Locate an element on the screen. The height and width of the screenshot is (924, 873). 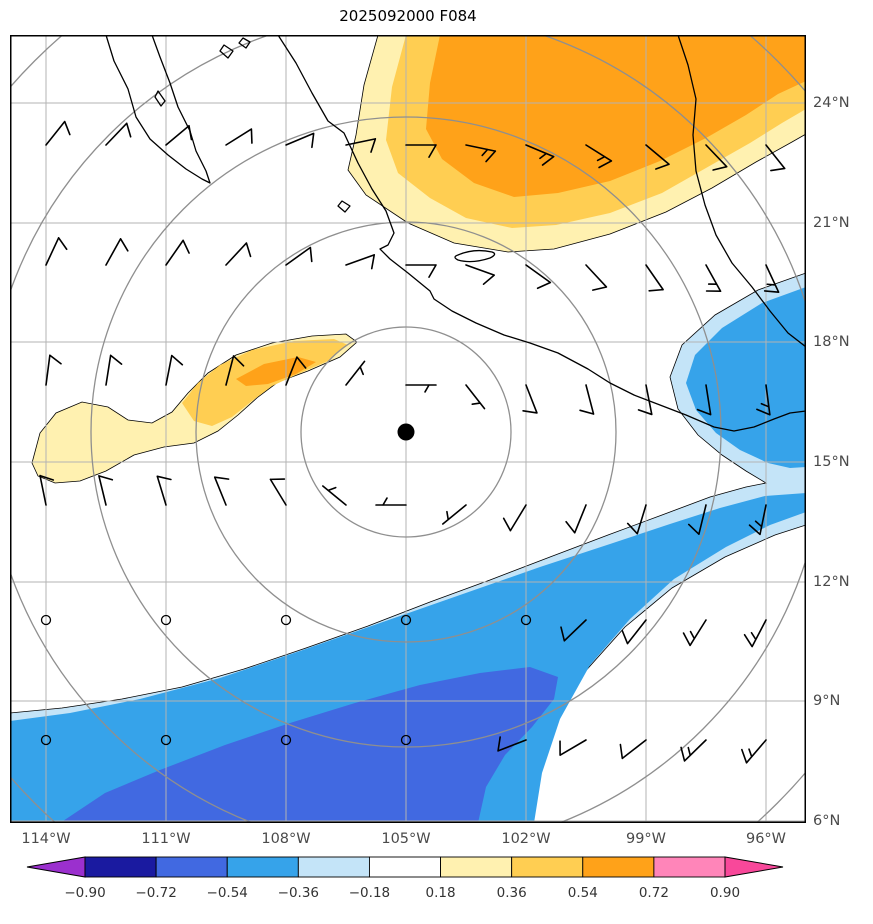
x-tick-label: 108°W is located at coordinates (286, 839).